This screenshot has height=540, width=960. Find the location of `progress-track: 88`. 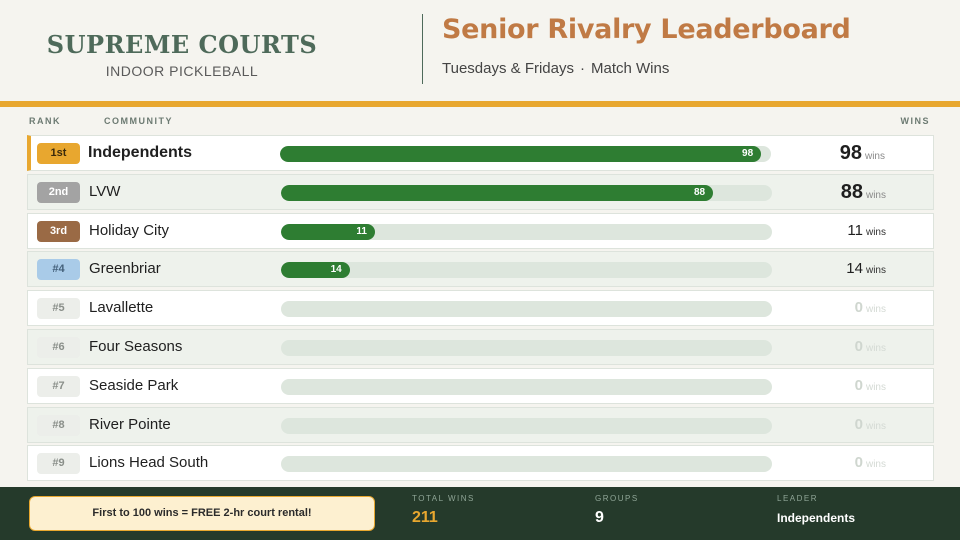

progress-track: 88 is located at coordinates (526, 192).